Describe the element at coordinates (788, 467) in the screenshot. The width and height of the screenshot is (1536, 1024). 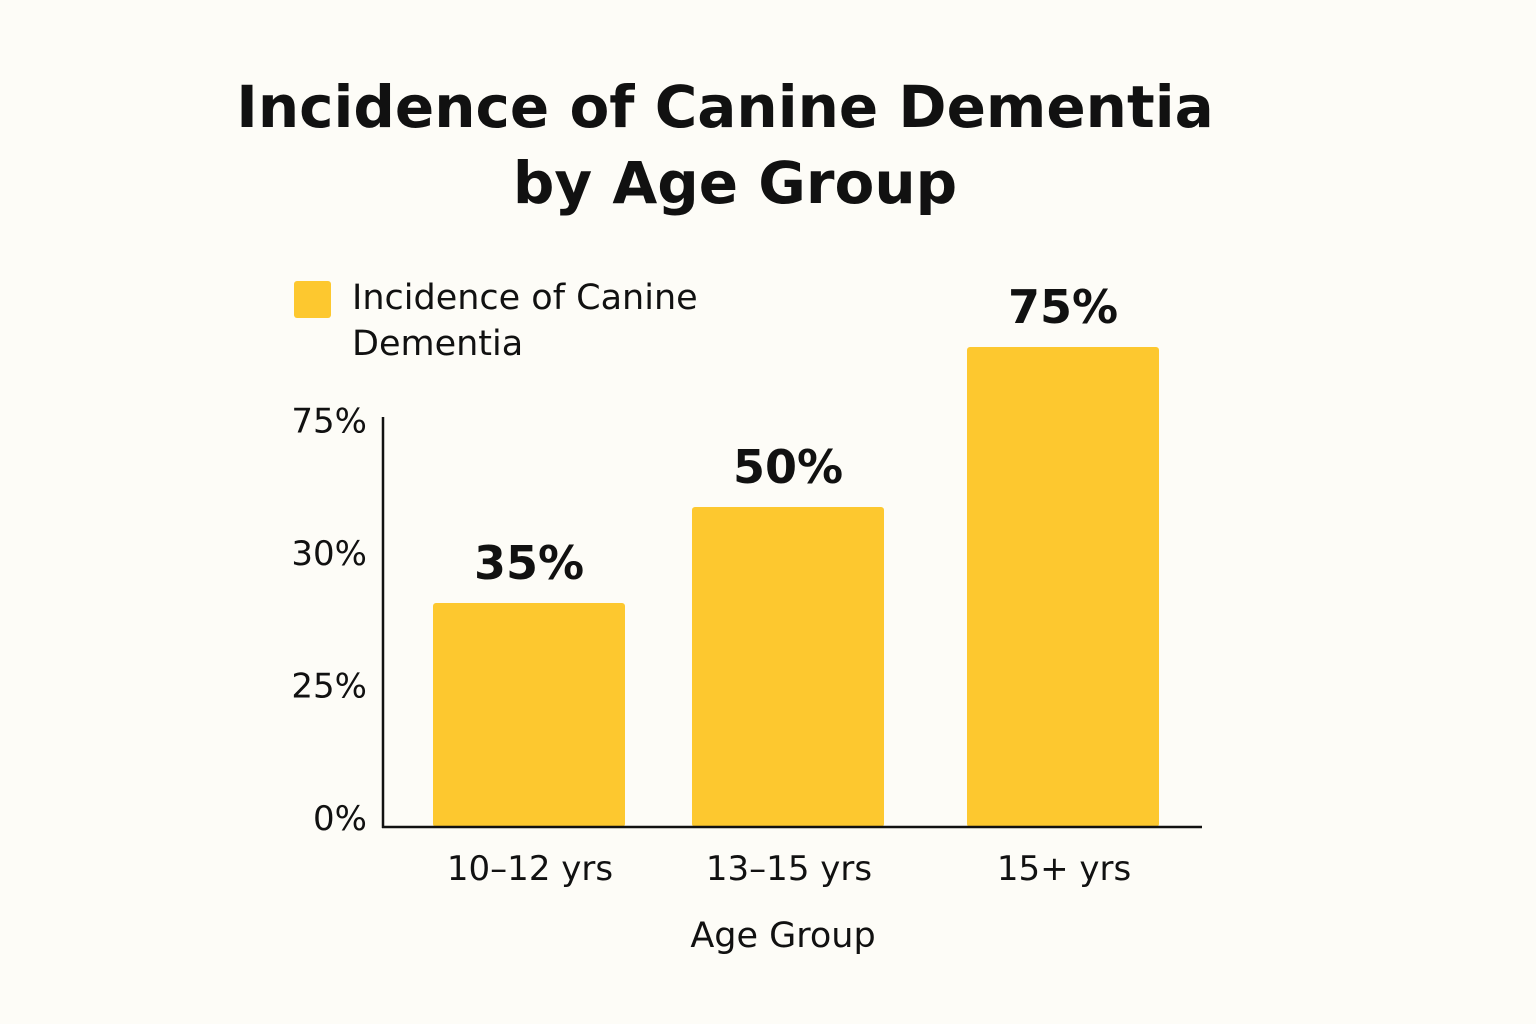
I see `data-label: 50%` at that location.